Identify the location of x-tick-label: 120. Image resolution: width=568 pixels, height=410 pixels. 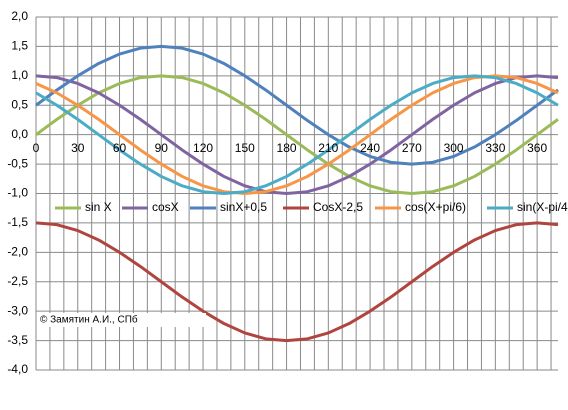
(203, 148).